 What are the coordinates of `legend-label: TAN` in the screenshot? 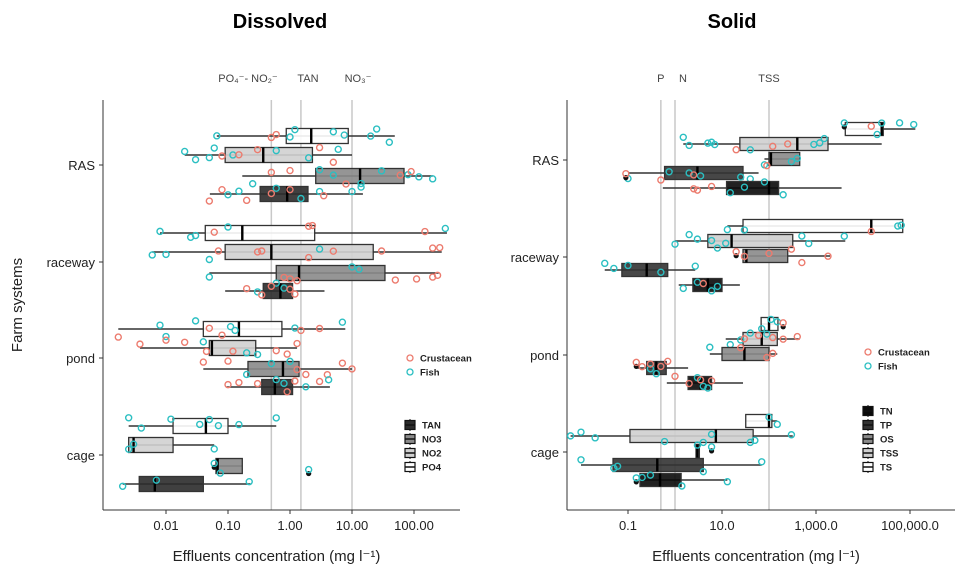 It's located at (431, 426).